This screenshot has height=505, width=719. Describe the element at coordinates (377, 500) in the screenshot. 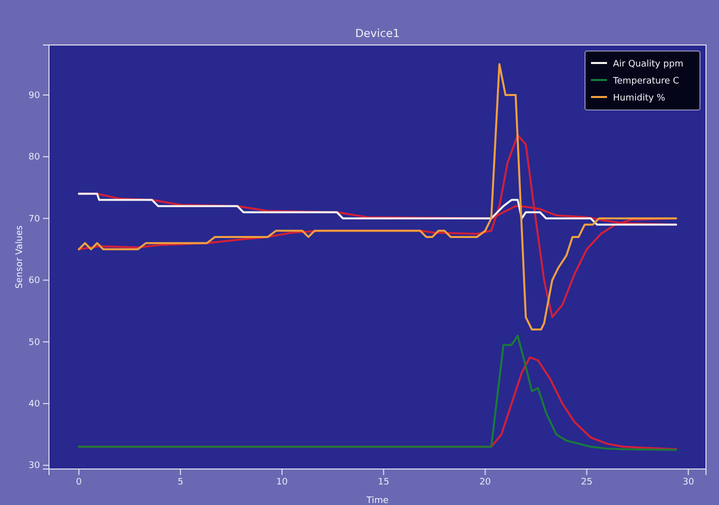

I see `x-axis-title: Time` at that location.